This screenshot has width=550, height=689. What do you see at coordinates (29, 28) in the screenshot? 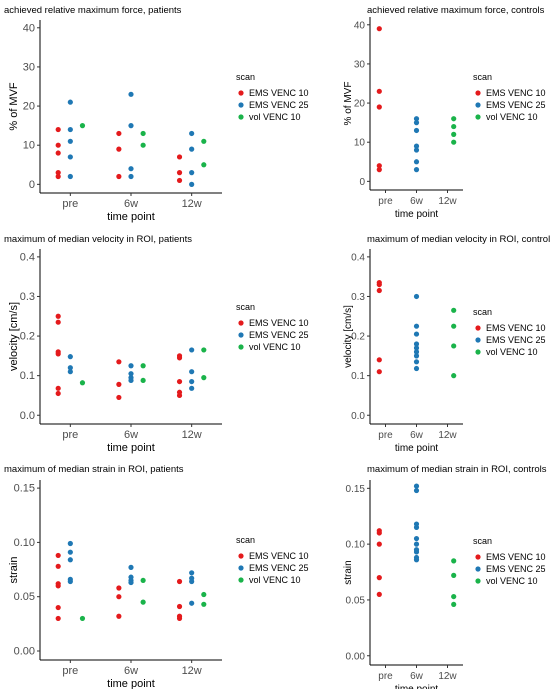
I see `y-tick-label: 40` at bounding box center [29, 28].